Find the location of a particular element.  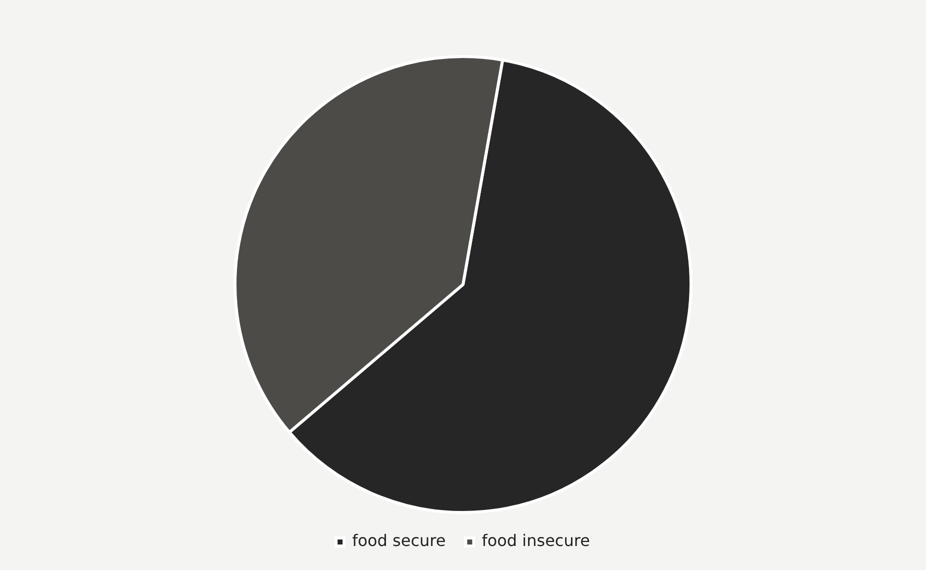

legend-label: food insecure is located at coordinates (536, 540).